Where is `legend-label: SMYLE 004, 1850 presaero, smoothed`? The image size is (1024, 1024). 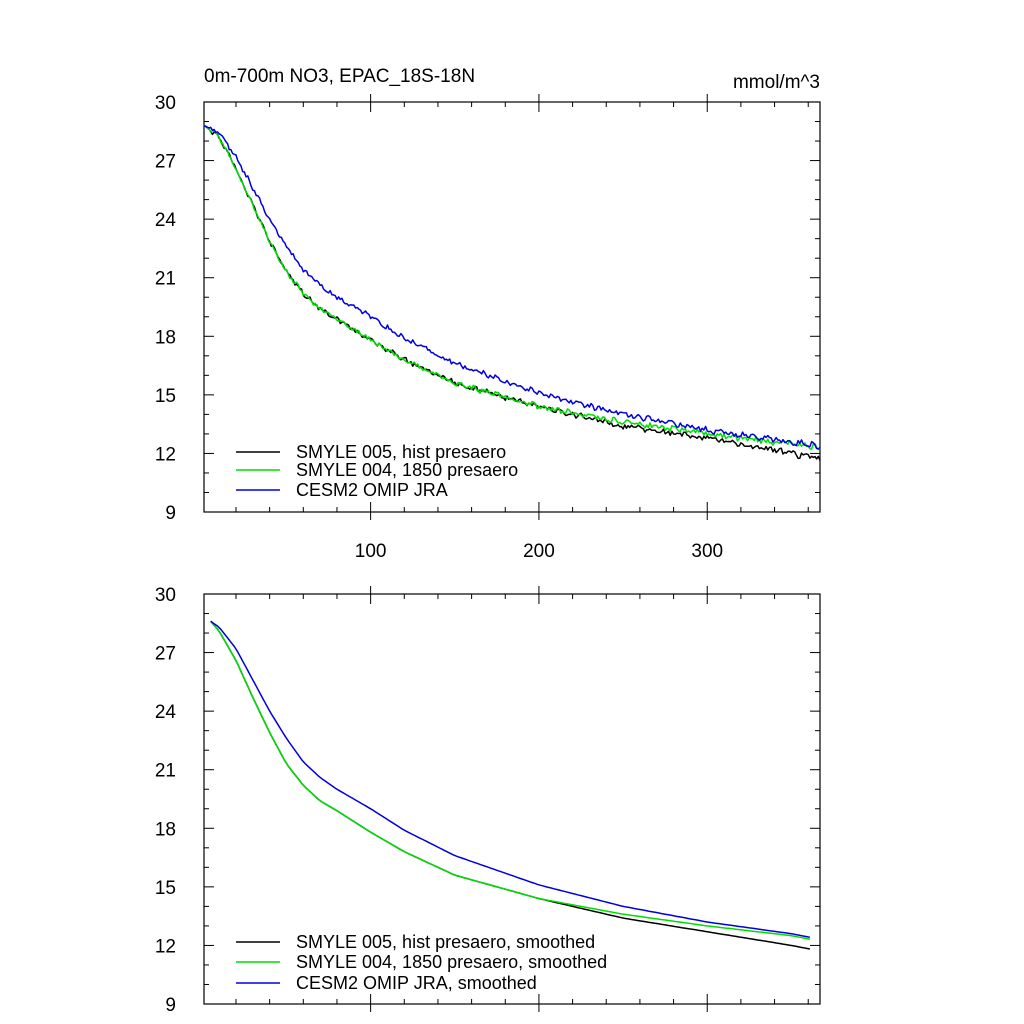 legend-label: SMYLE 004, 1850 presaero, smoothed is located at coordinates (451, 962).